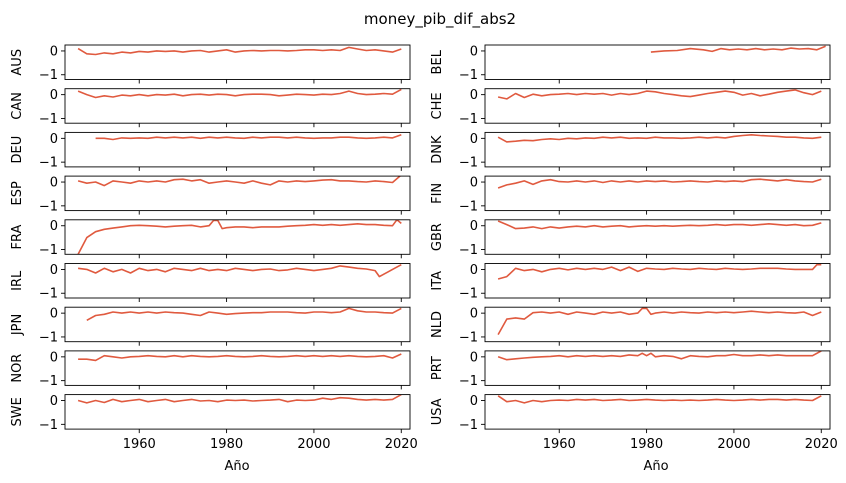 This screenshot has width=846, height=483. What do you see at coordinates (474, 51) in the screenshot?
I see `y-tick-label-bel: 0` at bounding box center [474, 51].